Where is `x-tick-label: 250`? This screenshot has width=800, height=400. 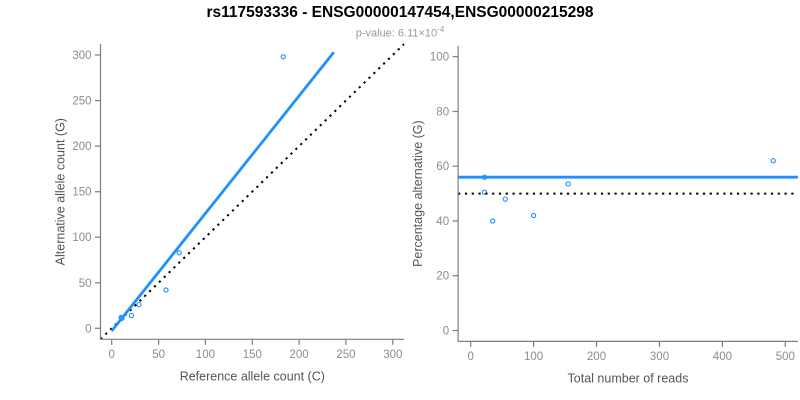 x-tick-label: 250 is located at coordinates (345, 355).